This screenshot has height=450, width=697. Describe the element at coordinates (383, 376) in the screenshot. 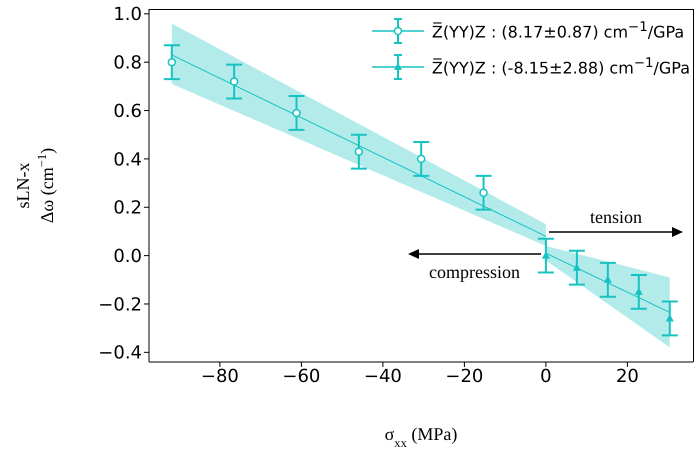

I see `x-tick-label: −40` at that location.